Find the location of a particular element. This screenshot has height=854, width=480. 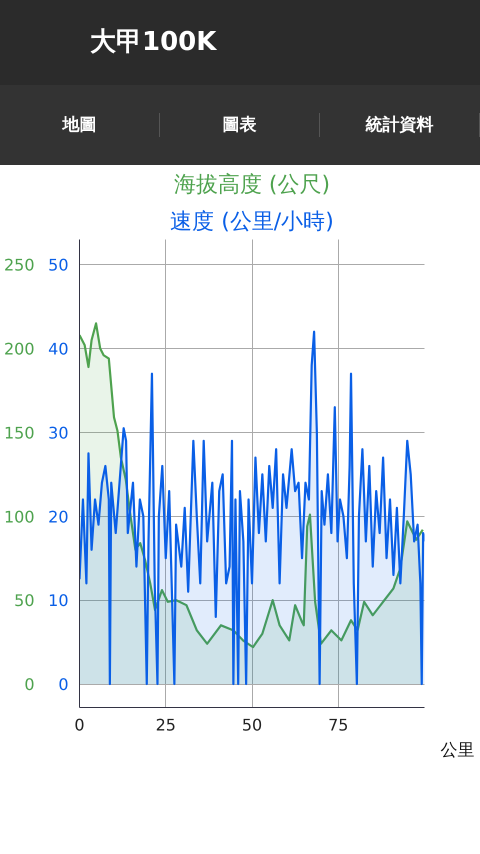

x-tick-label: 50 is located at coordinates (252, 725).